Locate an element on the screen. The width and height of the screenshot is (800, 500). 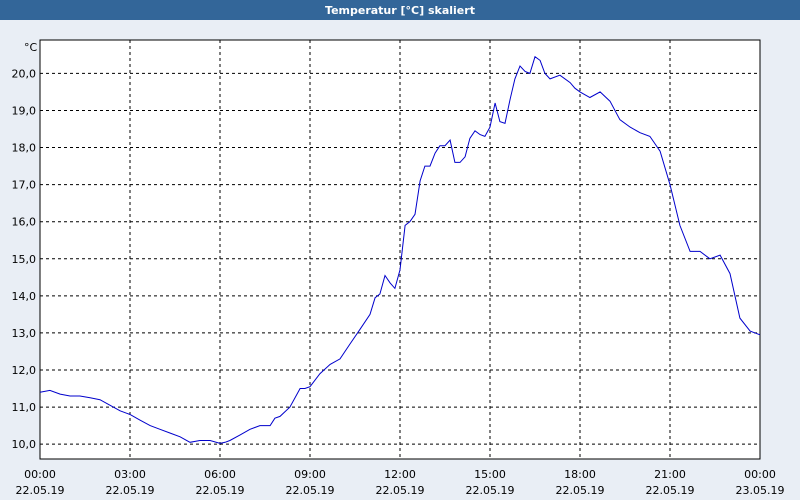
y-tick-label: 18,0 is located at coordinates (24, 148).